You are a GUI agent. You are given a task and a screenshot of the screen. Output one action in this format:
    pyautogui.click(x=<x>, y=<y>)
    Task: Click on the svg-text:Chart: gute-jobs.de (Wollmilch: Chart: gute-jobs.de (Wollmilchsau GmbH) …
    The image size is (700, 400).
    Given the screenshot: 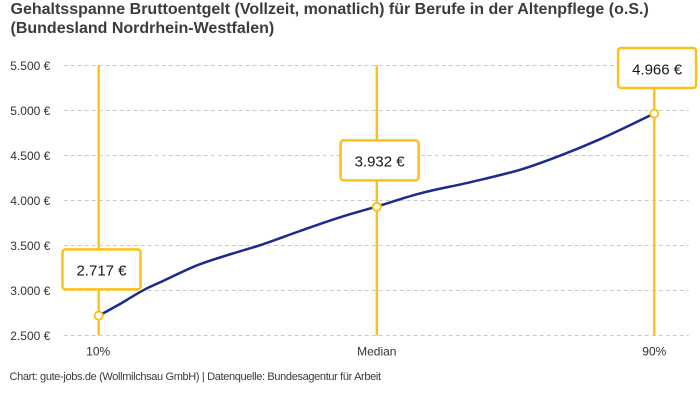 What is the action you would take?
    pyautogui.click(x=195, y=377)
    